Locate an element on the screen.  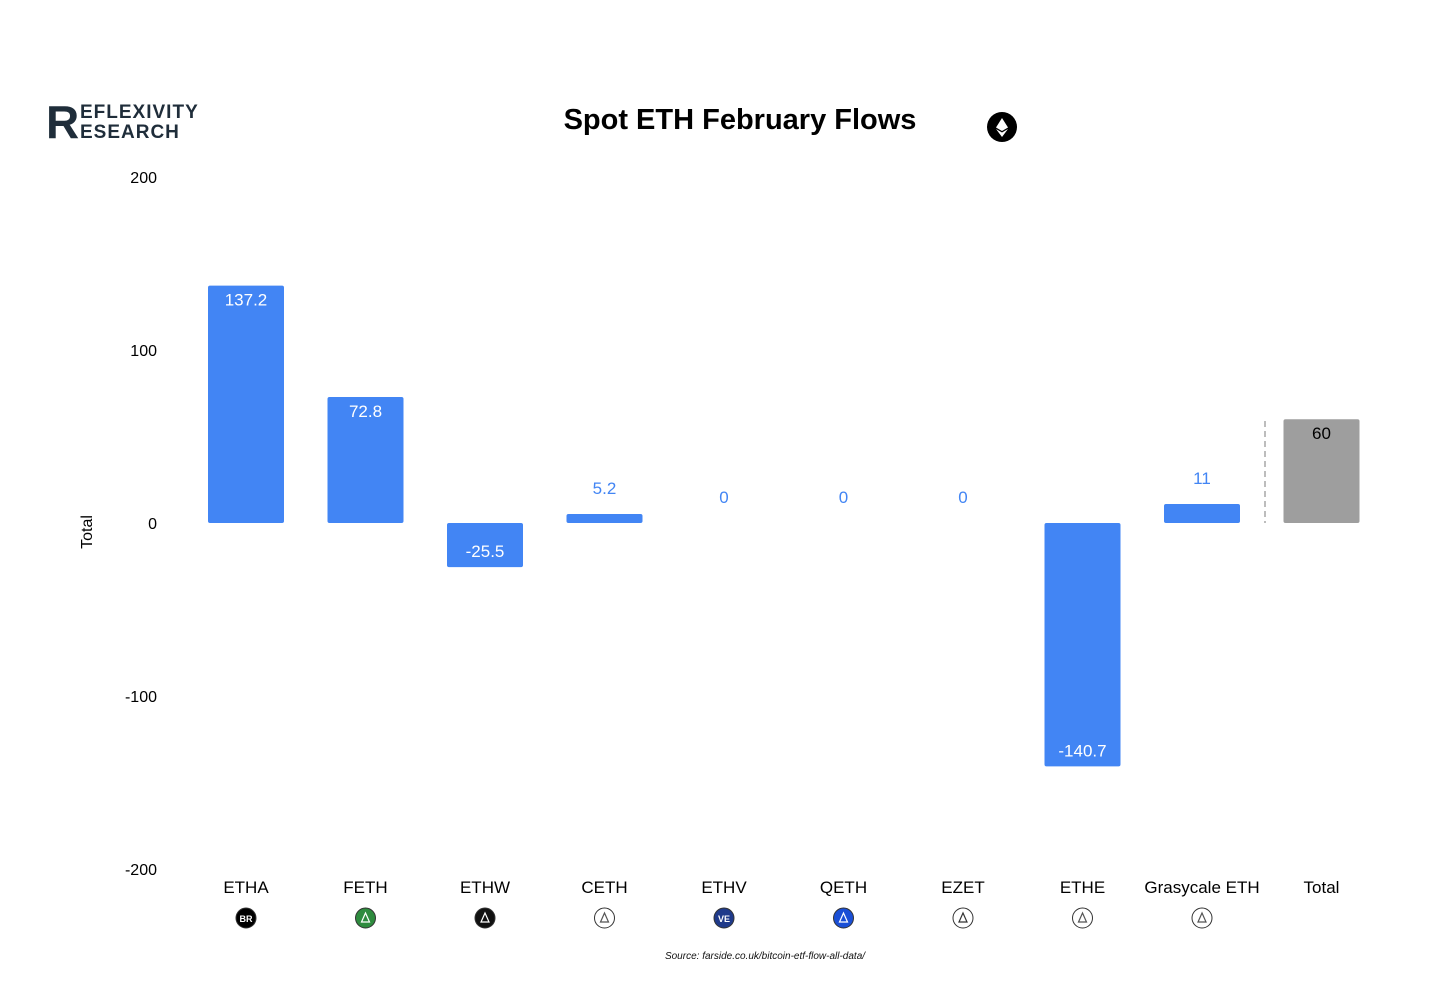
x-tick-label: Grasycale ETH is located at coordinates (1201, 887).